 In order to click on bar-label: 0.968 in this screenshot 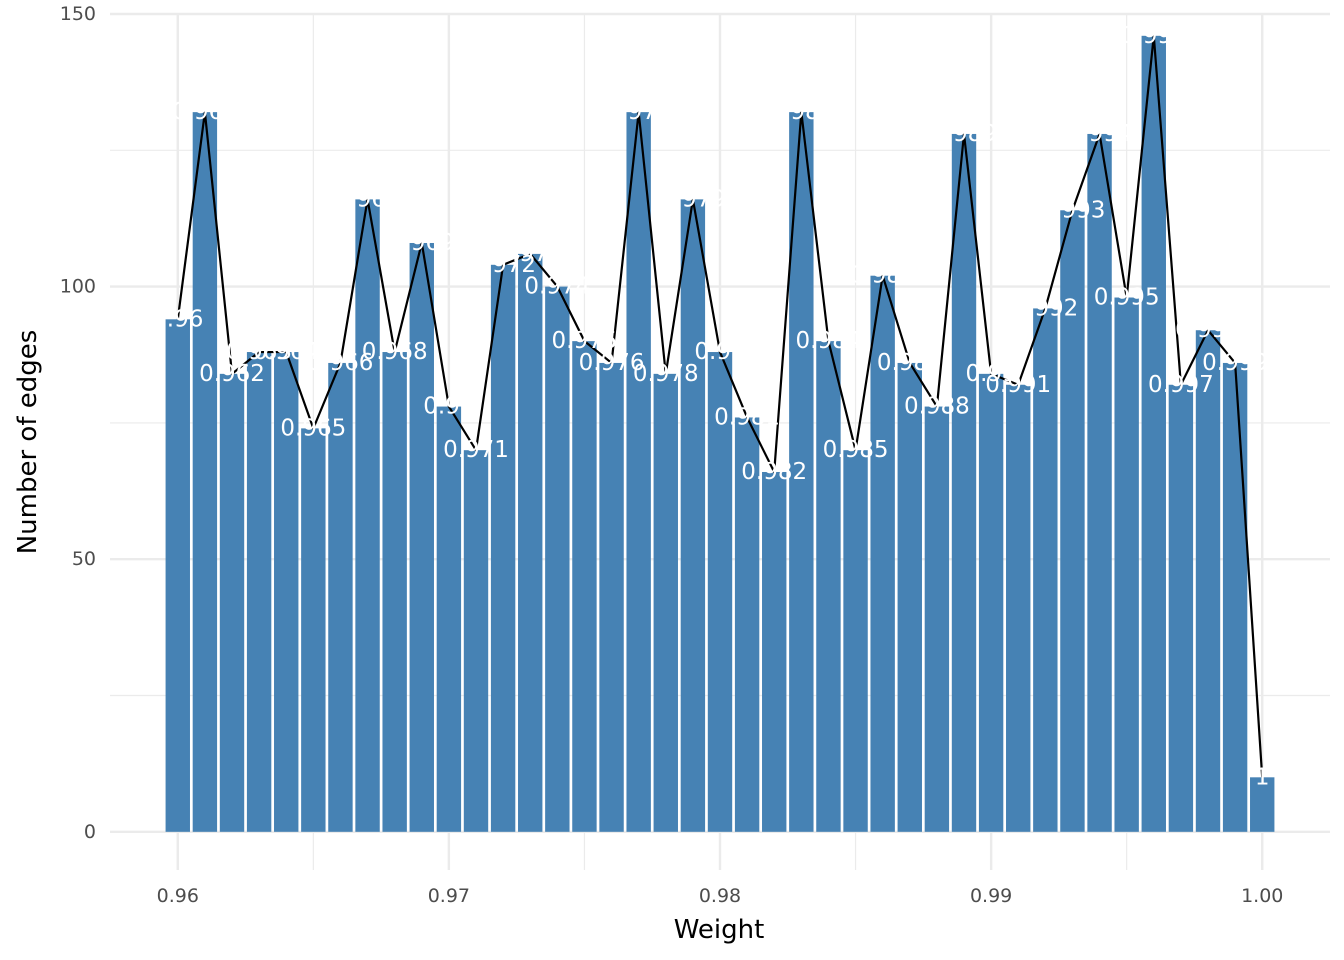, I will do `click(395, 352)`.